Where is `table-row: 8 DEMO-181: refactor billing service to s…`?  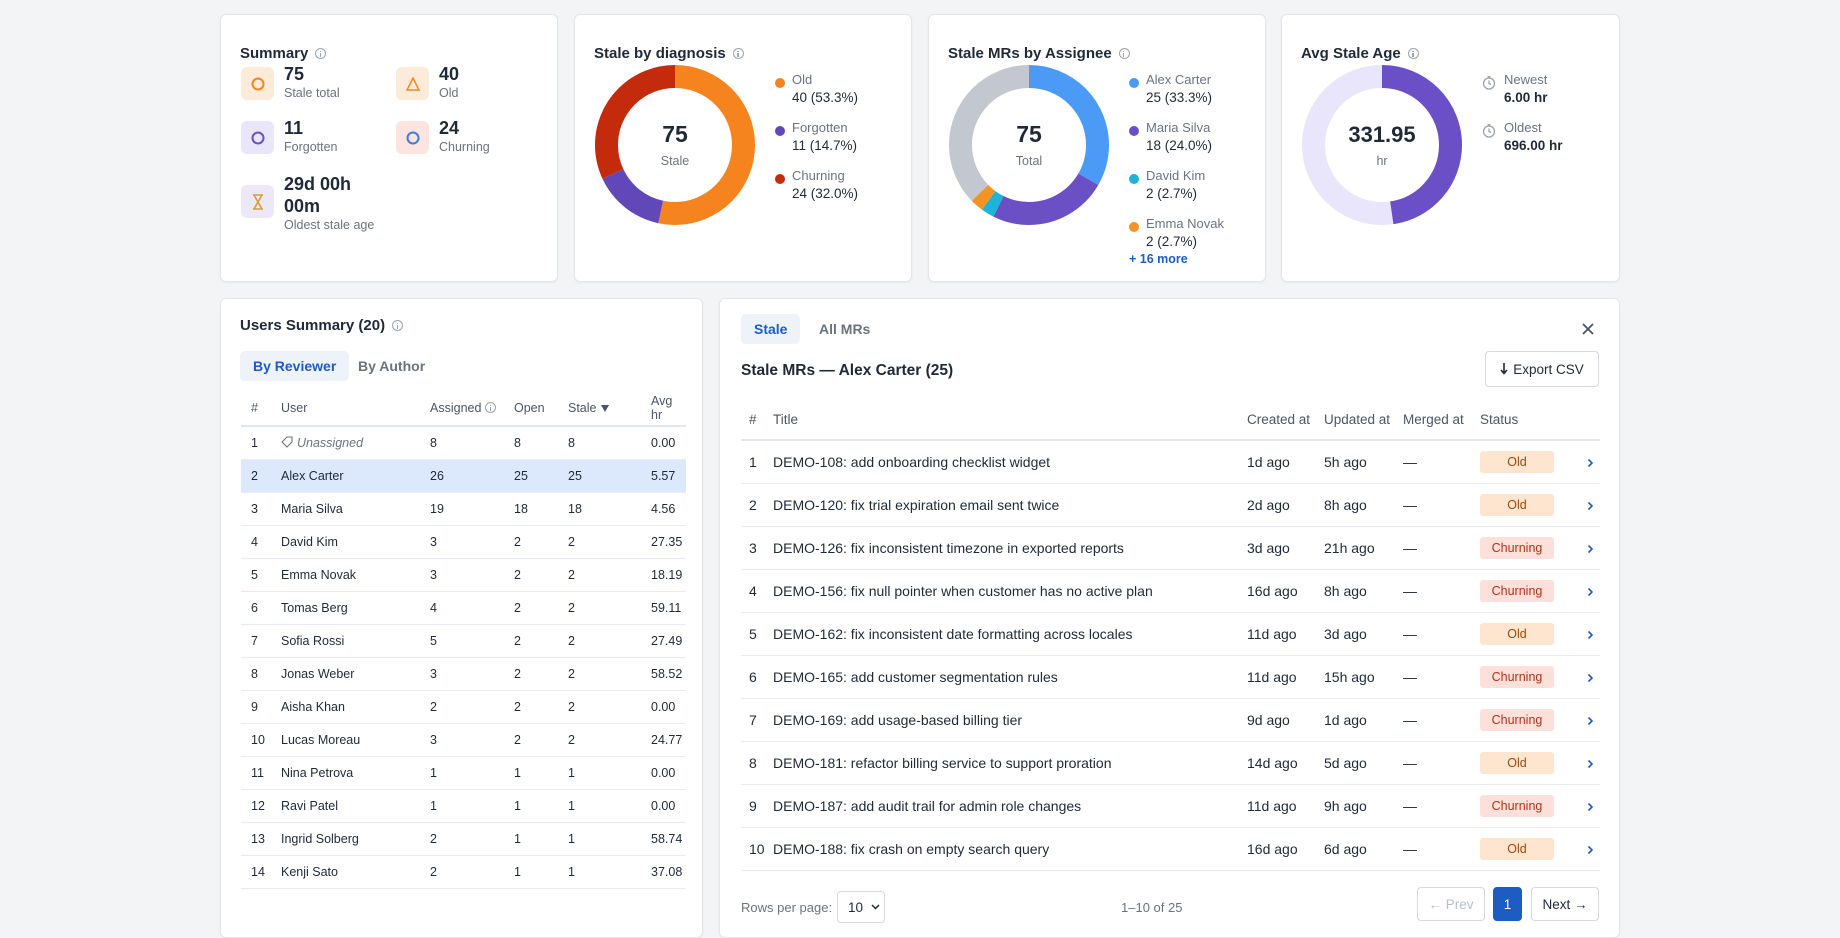 table-row: 8 DEMO-181: refactor billing service to s… is located at coordinates (1170, 763).